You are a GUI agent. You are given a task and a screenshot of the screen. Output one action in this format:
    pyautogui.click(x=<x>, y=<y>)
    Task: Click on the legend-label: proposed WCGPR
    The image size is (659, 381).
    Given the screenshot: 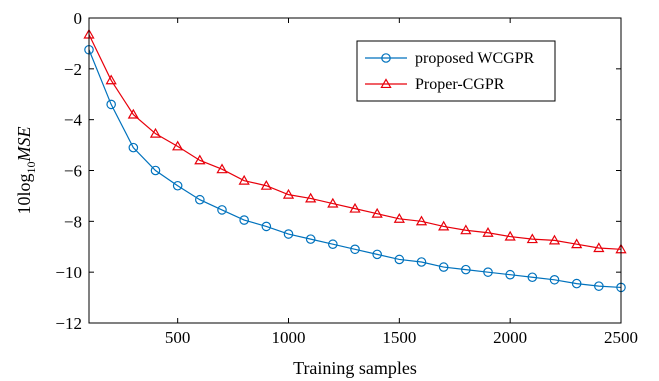 What is the action you would take?
    pyautogui.click(x=475, y=58)
    